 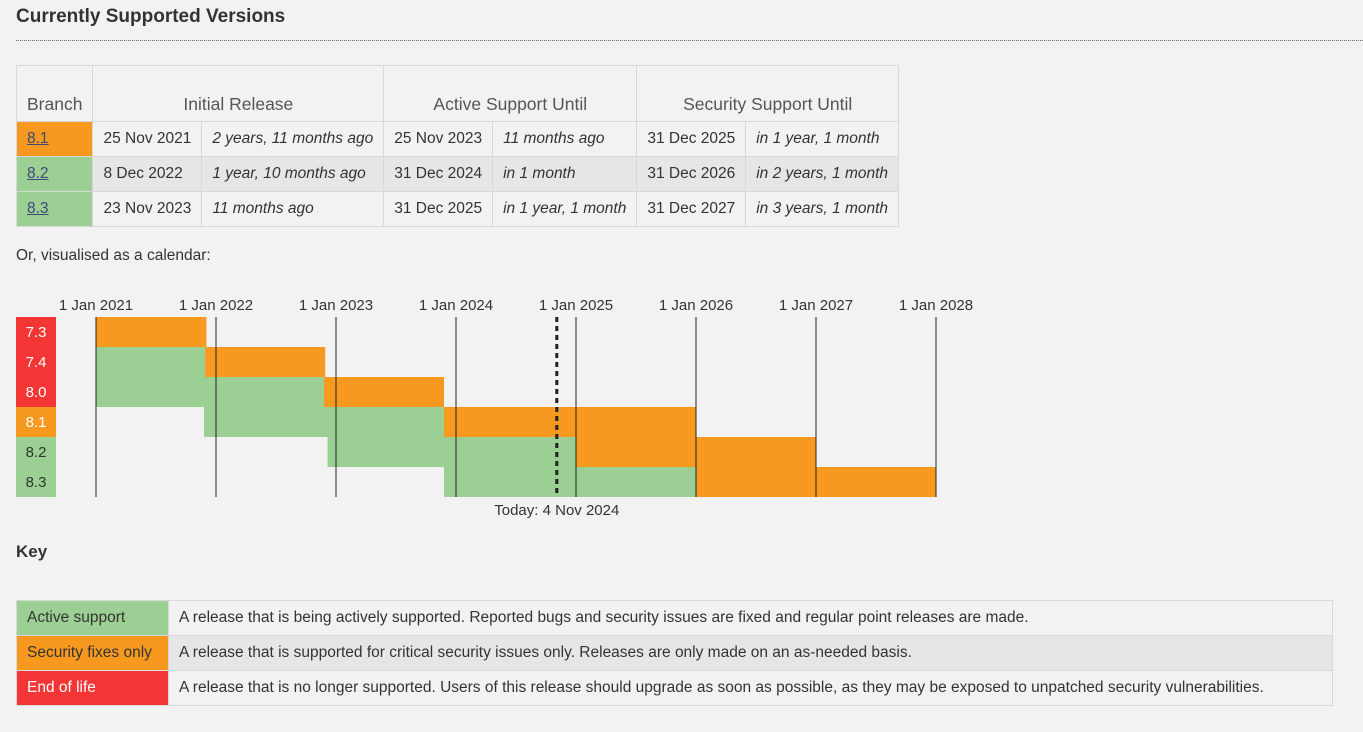 What do you see at coordinates (54, 139) in the screenshot?
I see `branch-cell: 8.1` at bounding box center [54, 139].